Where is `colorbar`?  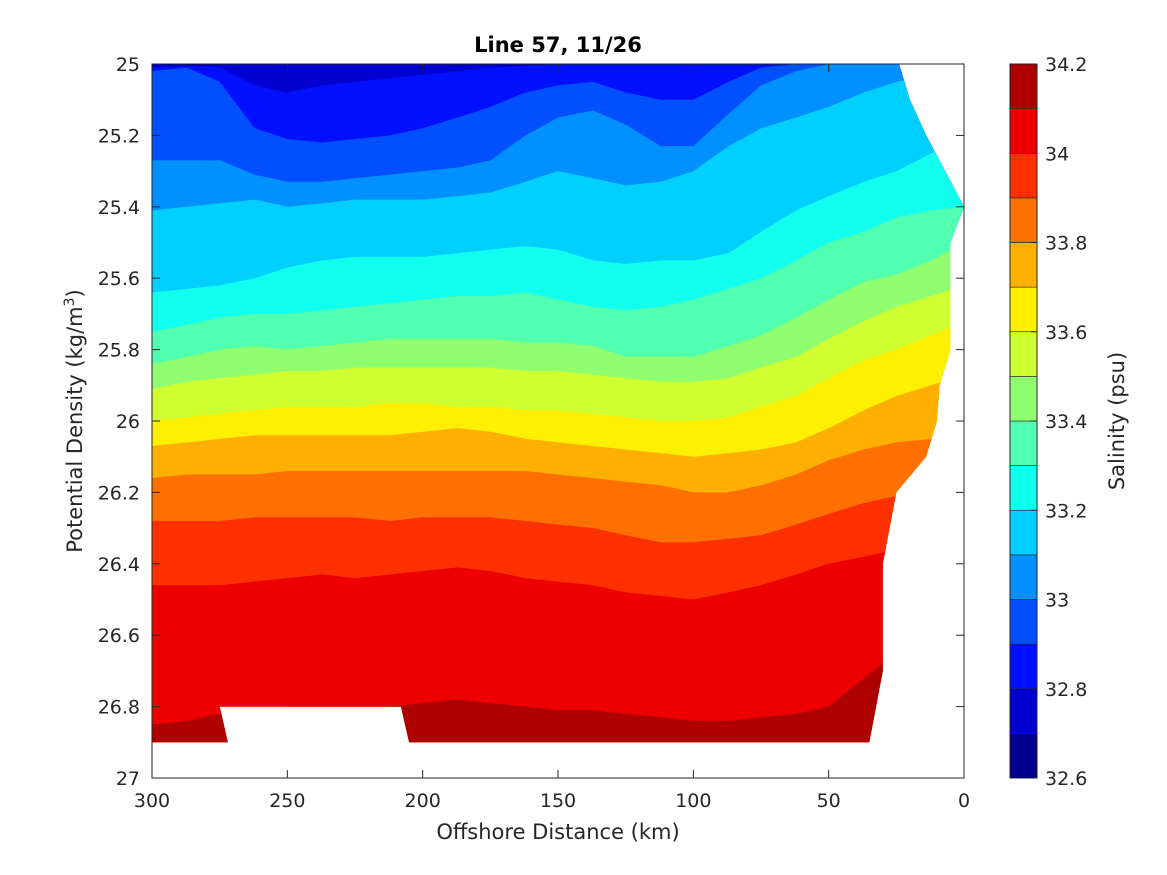 colorbar is located at coordinates (1023, 421).